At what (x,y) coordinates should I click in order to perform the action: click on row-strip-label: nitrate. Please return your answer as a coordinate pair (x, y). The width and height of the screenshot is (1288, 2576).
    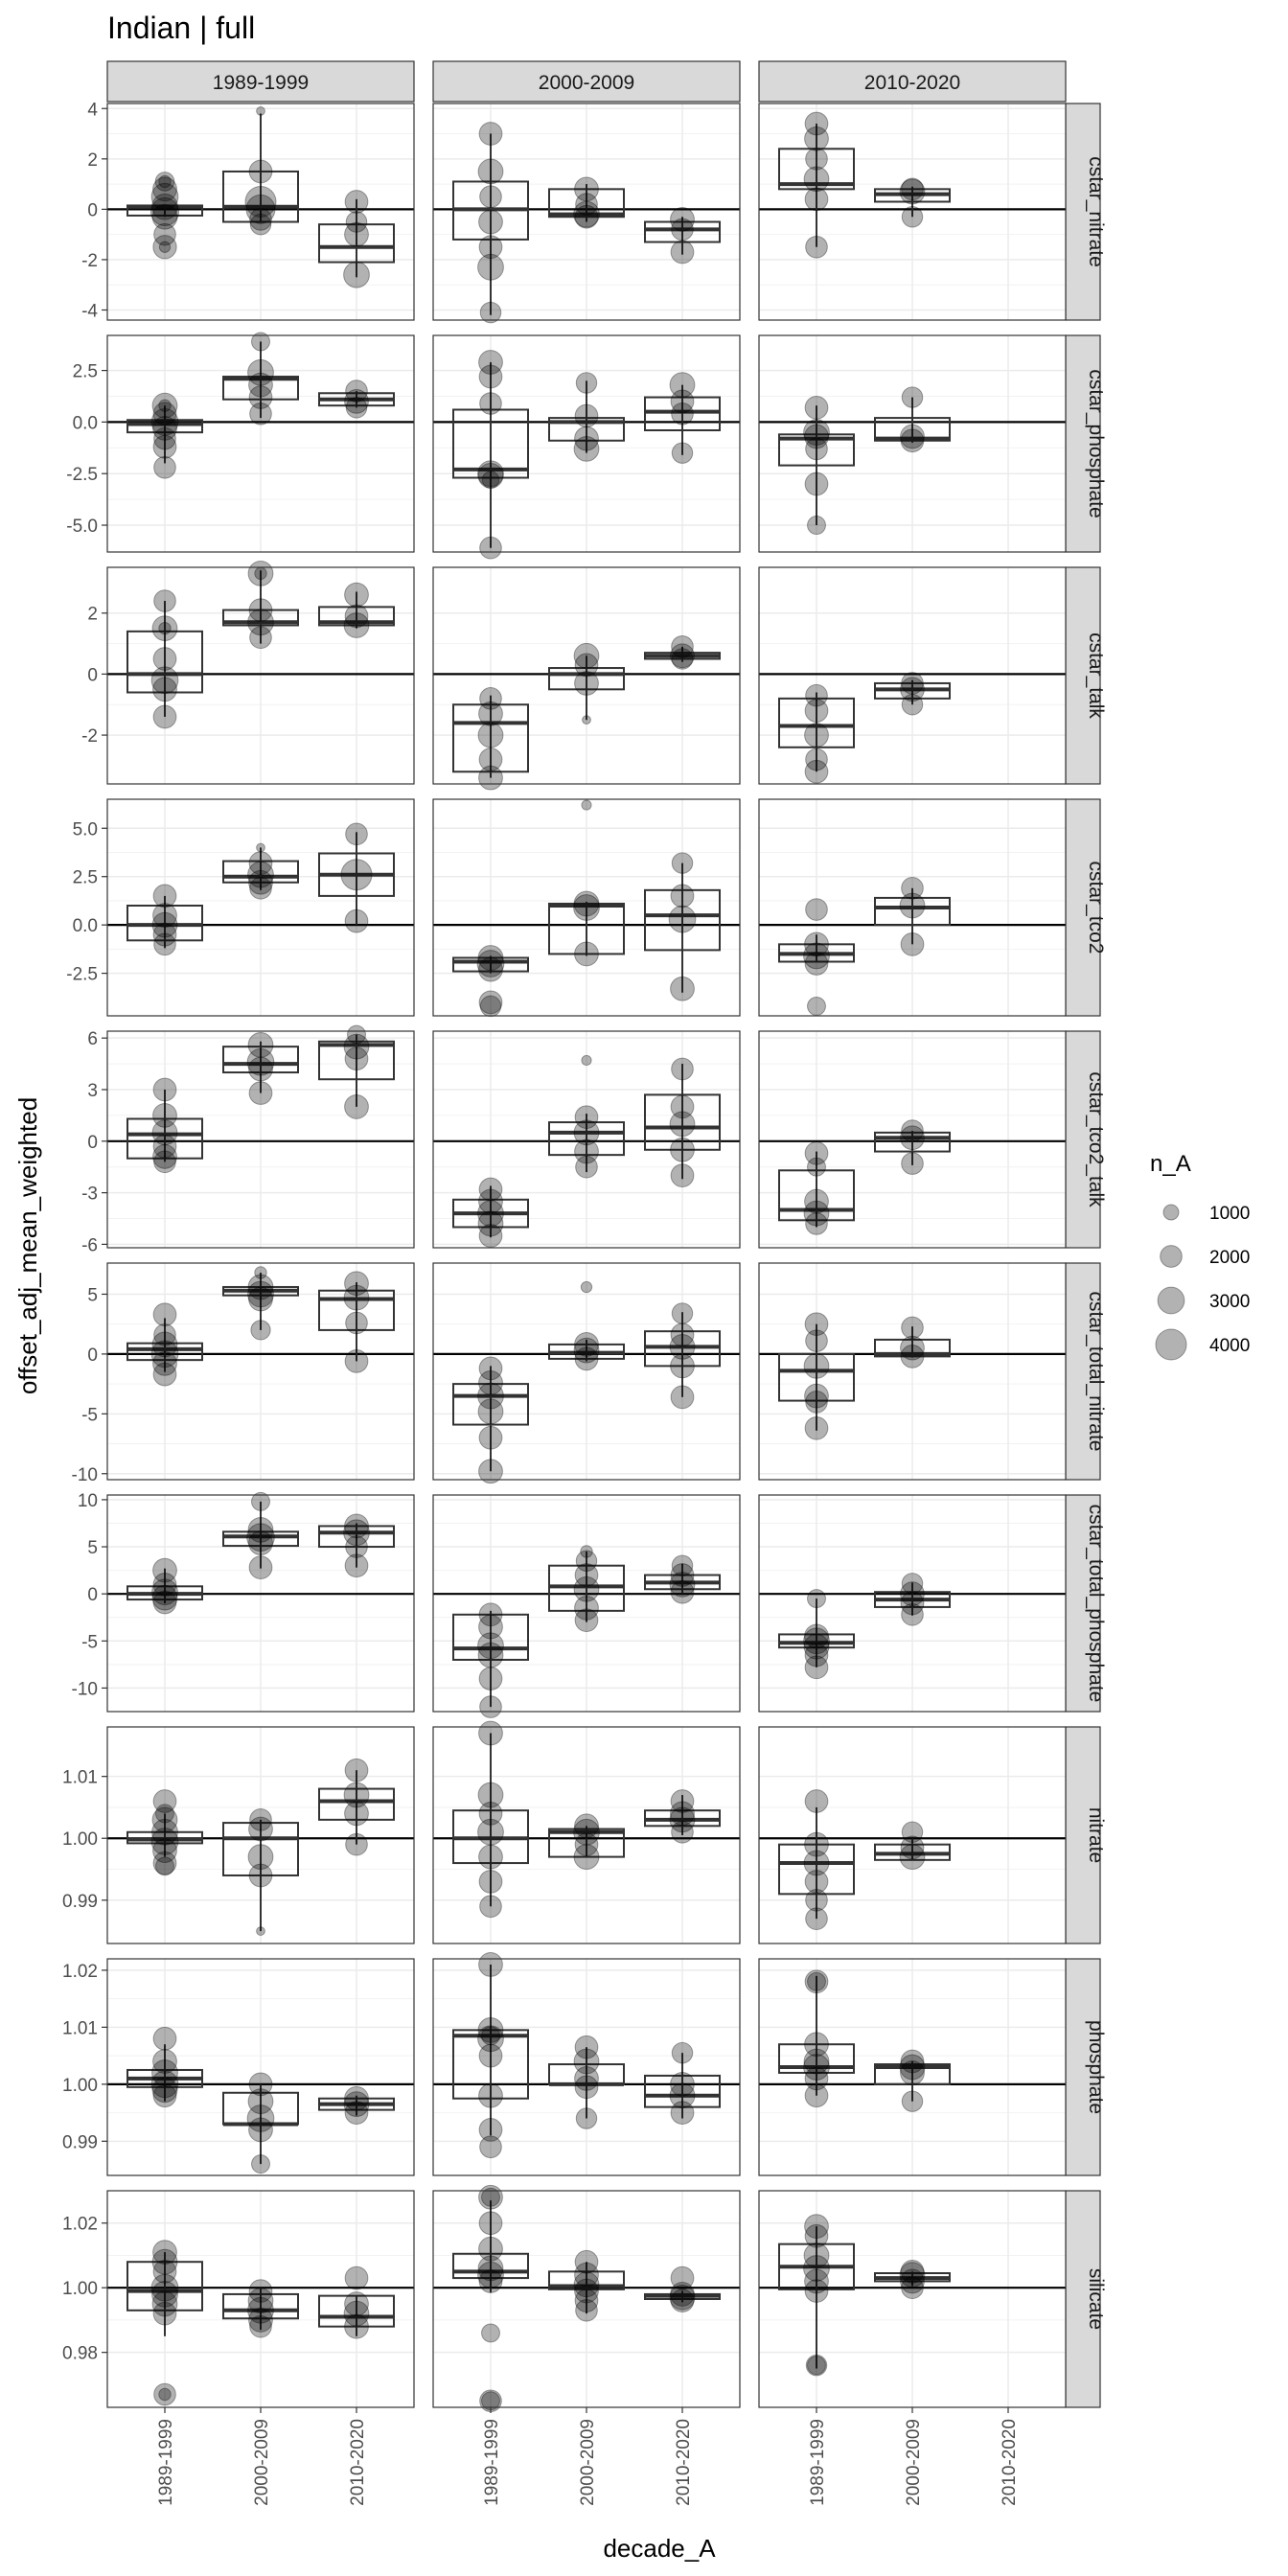
    Looking at the image, I should click on (1096, 1835).